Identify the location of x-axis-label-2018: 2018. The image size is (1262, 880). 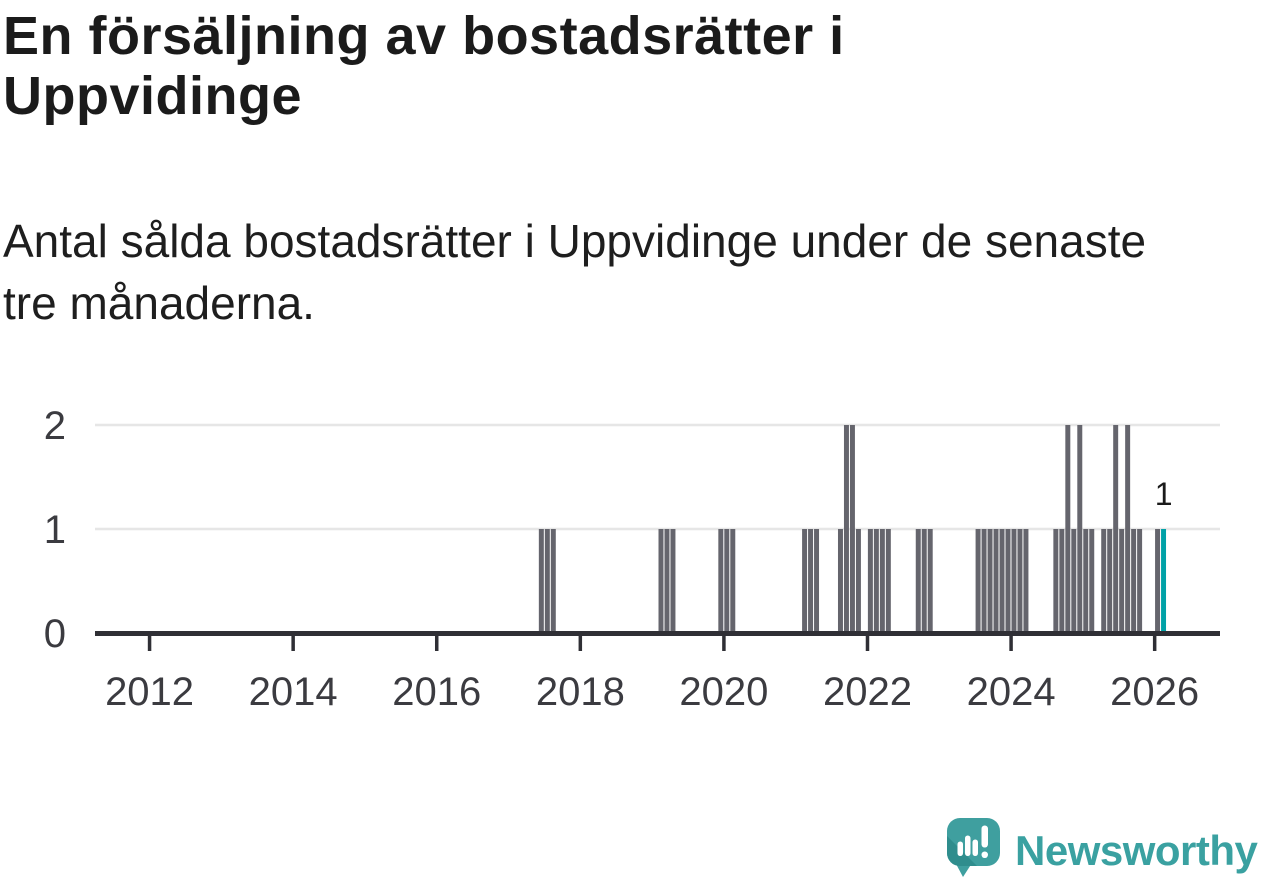
(580, 692).